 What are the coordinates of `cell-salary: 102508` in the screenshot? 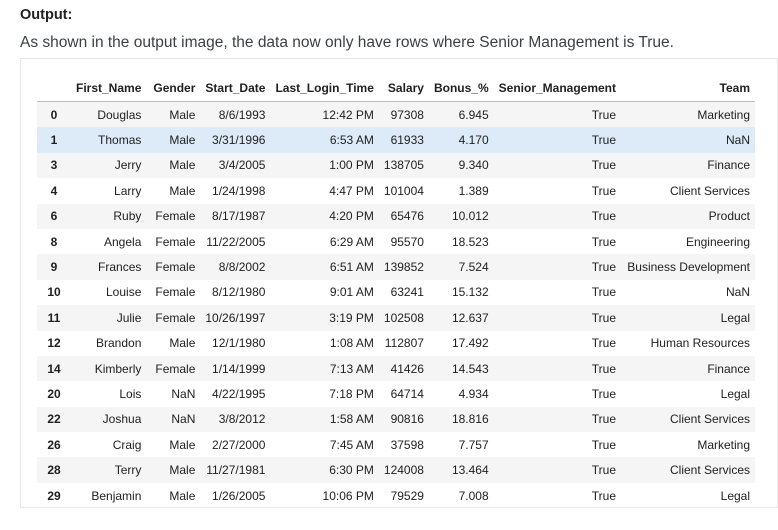 It's located at (403, 317).